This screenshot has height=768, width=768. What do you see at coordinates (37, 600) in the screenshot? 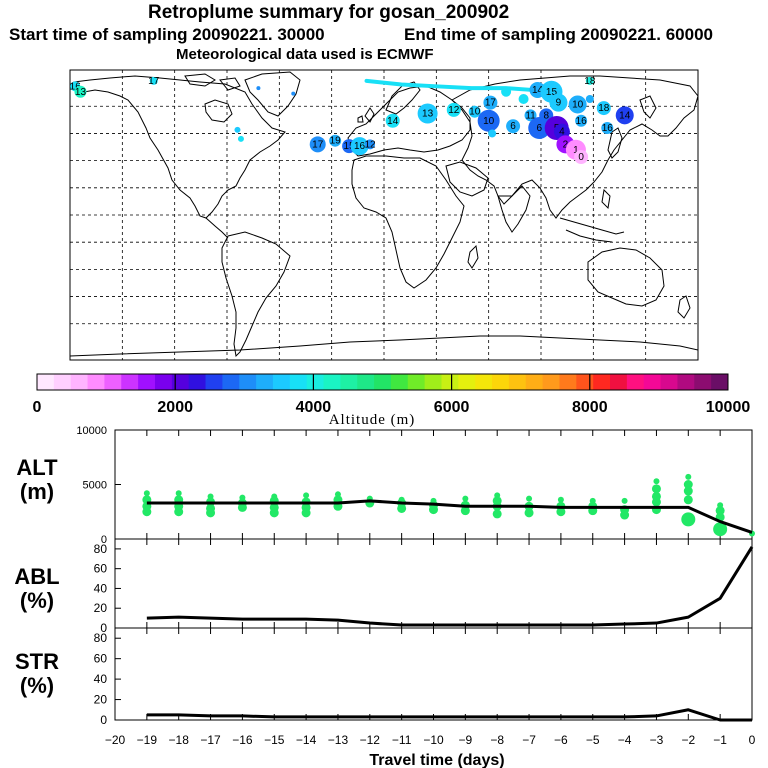
I see `abl-label-bottom: (%)` at bounding box center [37, 600].